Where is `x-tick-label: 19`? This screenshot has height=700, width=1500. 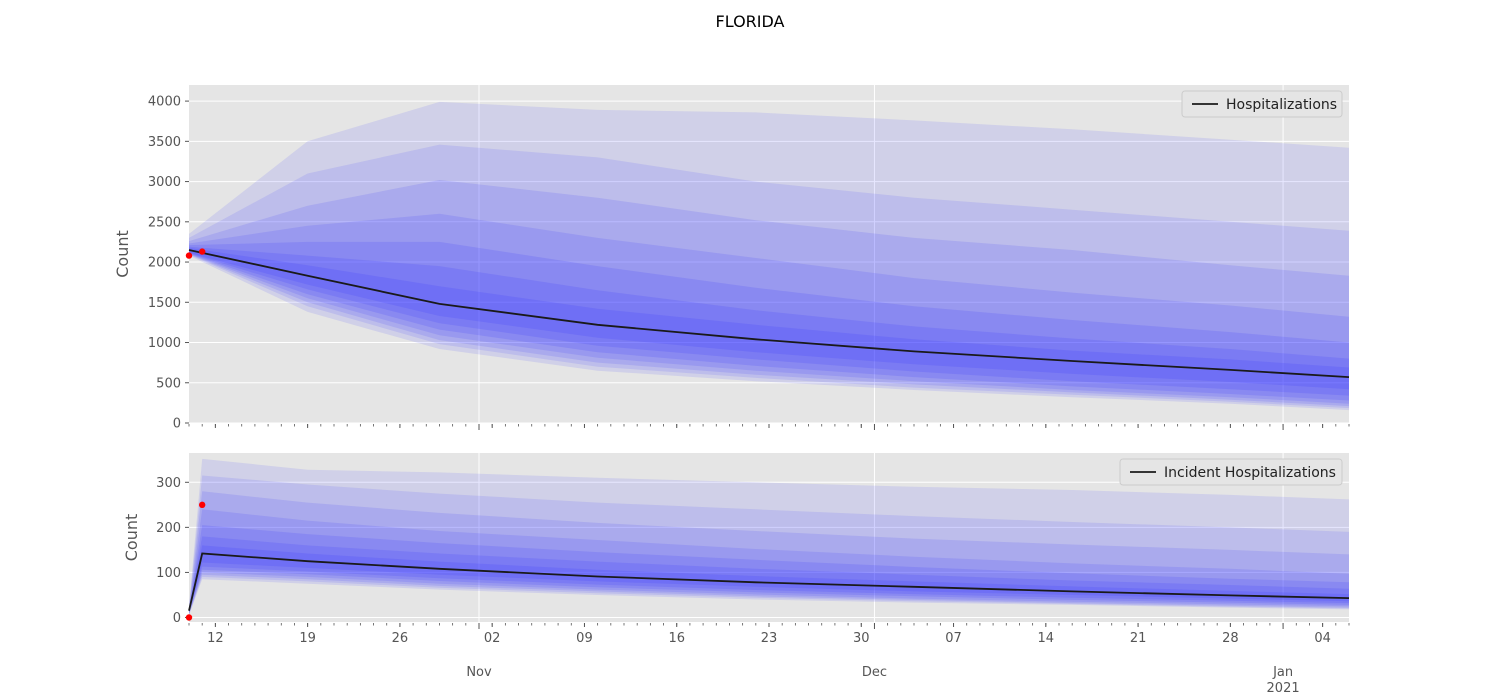 x-tick-label: 19 is located at coordinates (307, 638).